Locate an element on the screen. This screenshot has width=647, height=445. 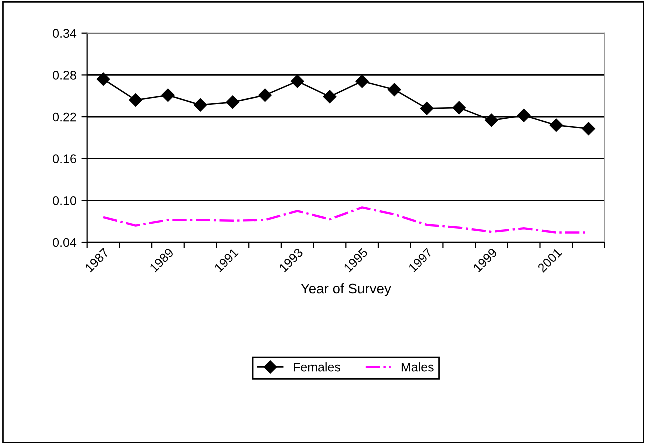
x-axis-title: Year of Survey is located at coordinates (346, 289).